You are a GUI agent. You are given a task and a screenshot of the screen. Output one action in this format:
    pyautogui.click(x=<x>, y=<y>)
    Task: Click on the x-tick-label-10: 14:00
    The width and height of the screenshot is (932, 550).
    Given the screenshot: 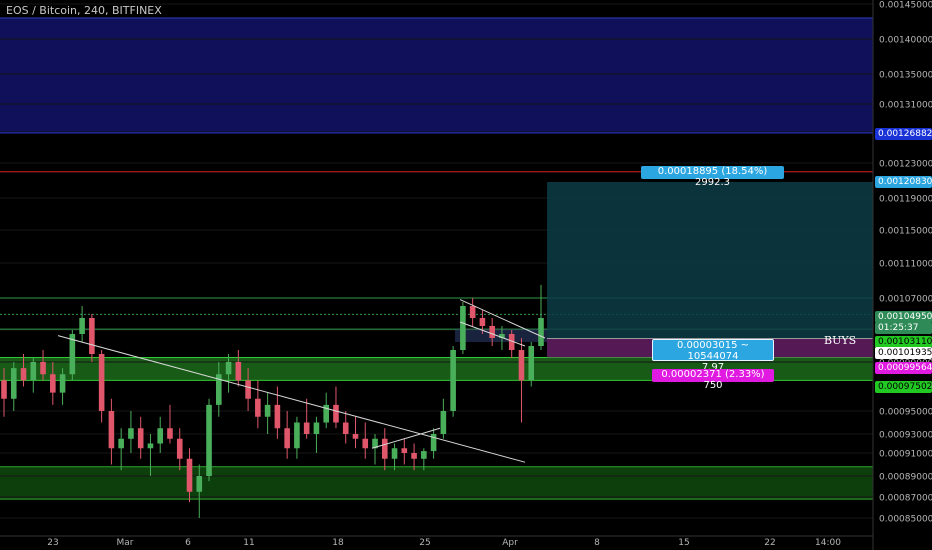 What is the action you would take?
    pyautogui.click(x=828, y=543)
    